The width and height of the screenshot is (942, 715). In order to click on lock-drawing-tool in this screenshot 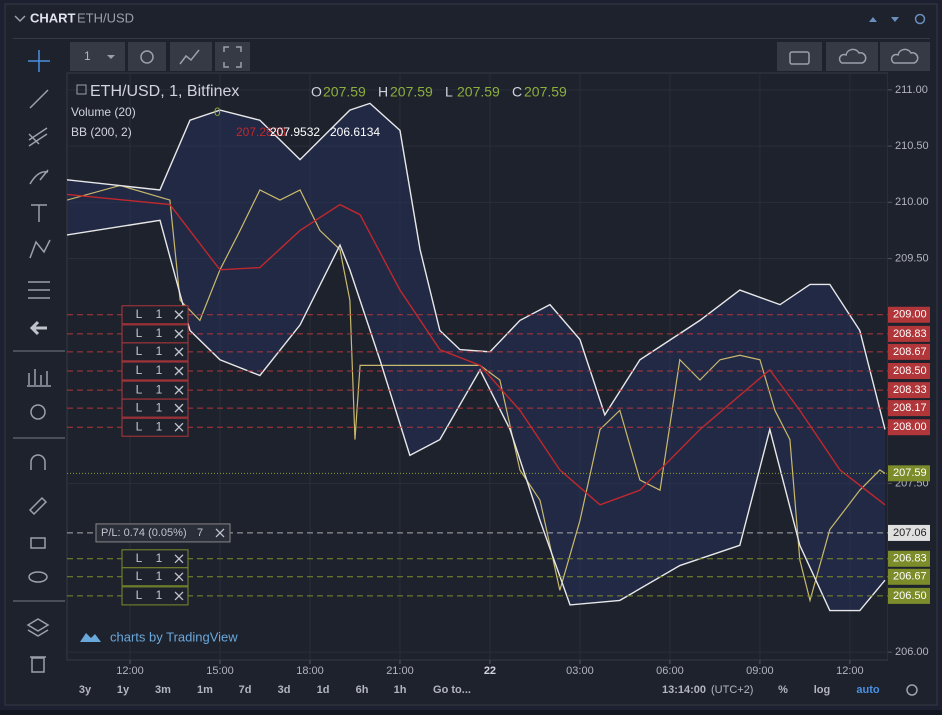, I will do `click(38, 506)`.